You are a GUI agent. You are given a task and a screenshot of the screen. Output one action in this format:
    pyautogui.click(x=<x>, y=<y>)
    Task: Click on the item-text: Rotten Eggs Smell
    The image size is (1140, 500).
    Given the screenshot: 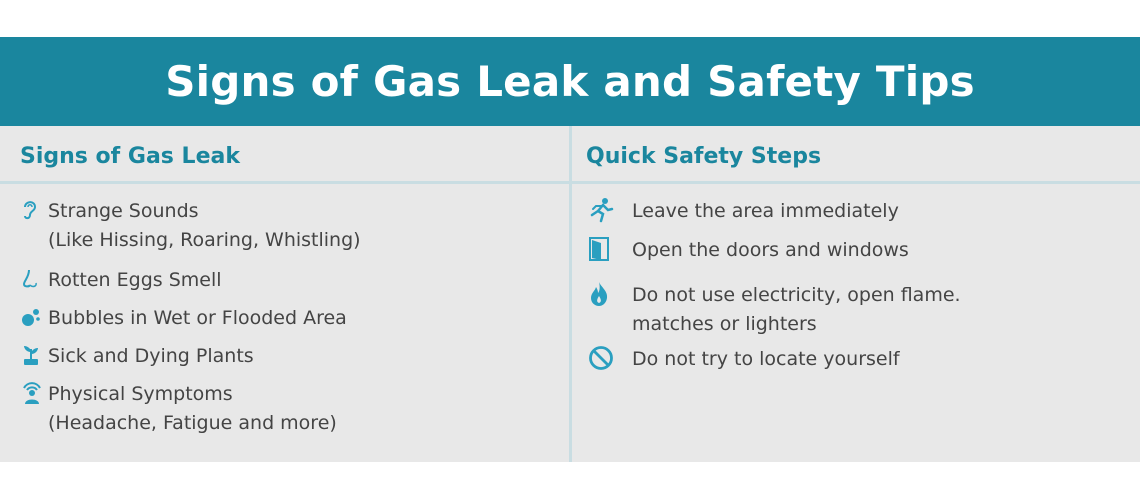 What is the action you would take?
    pyautogui.click(x=135, y=280)
    